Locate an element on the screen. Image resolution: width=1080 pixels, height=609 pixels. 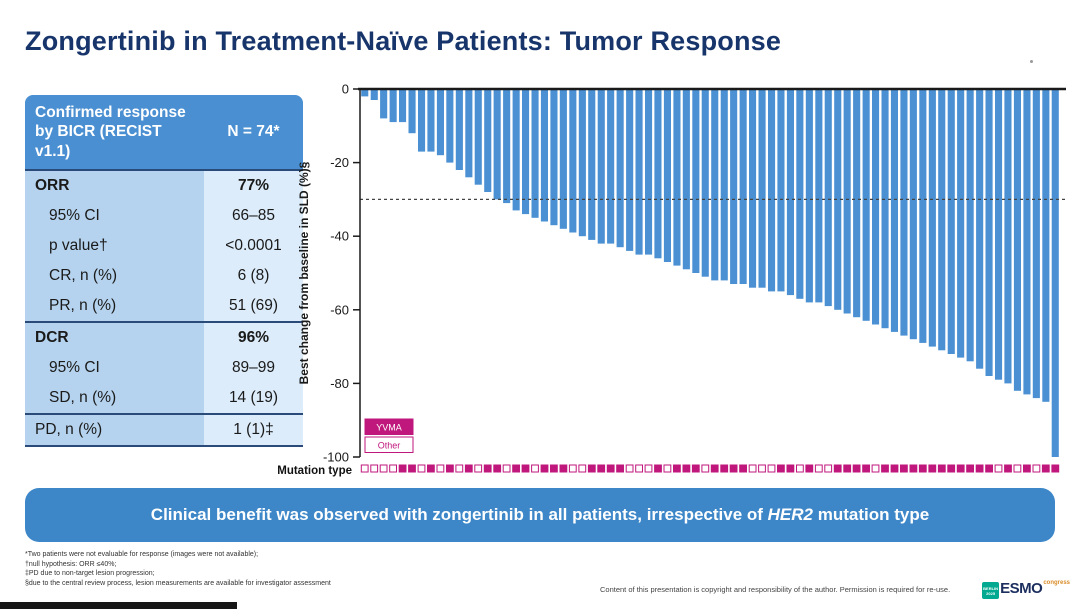
esmo-congress-label: congress is located at coordinates (1056, 583).